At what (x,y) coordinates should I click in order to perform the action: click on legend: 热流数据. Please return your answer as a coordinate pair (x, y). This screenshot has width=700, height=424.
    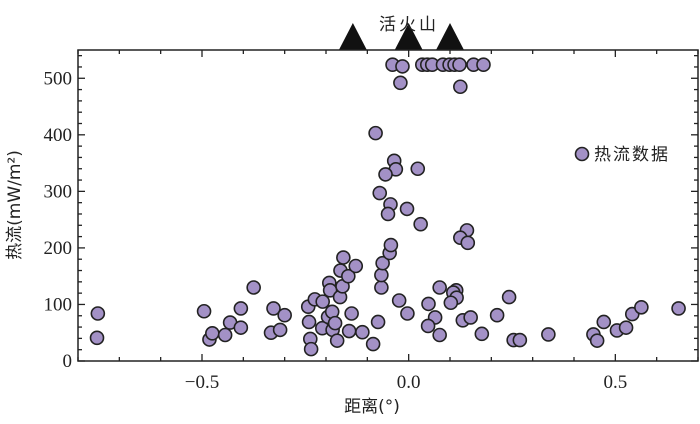
    Looking at the image, I should click on (622, 155).